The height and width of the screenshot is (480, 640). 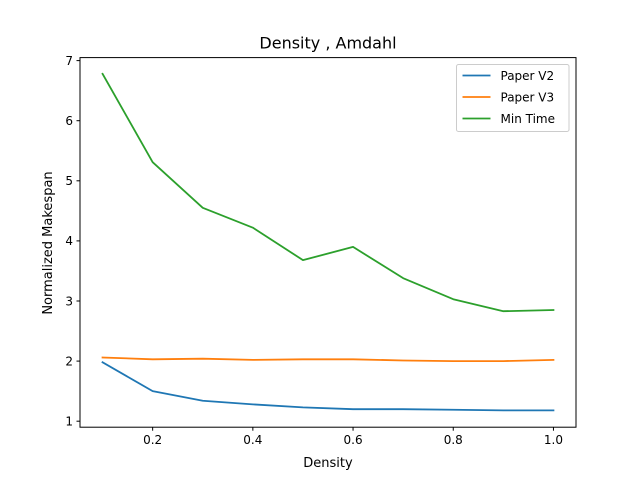 What do you see at coordinates (528, 76) in the screenshot?
I see `legend-label: Paper V2` at bounding box center [528, 76].